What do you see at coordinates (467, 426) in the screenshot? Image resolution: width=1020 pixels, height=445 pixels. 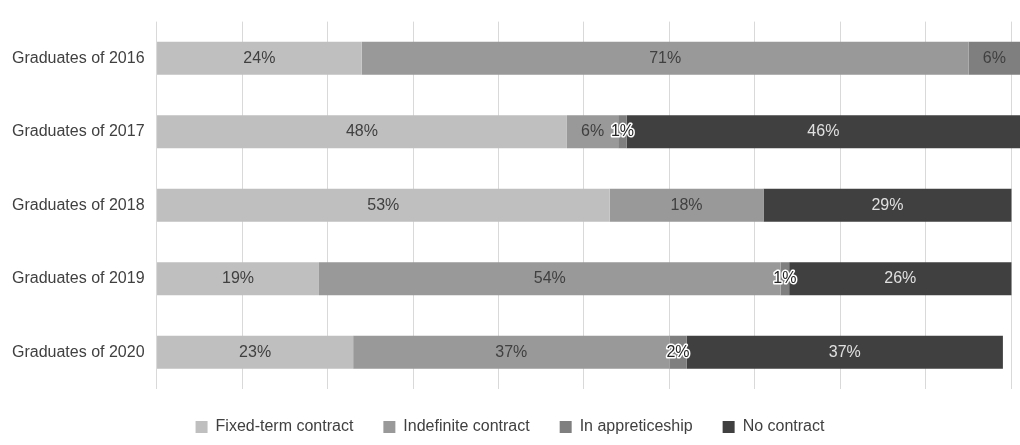 I see `legend-label: Indefinite contract` at bounding box center [467, 426].